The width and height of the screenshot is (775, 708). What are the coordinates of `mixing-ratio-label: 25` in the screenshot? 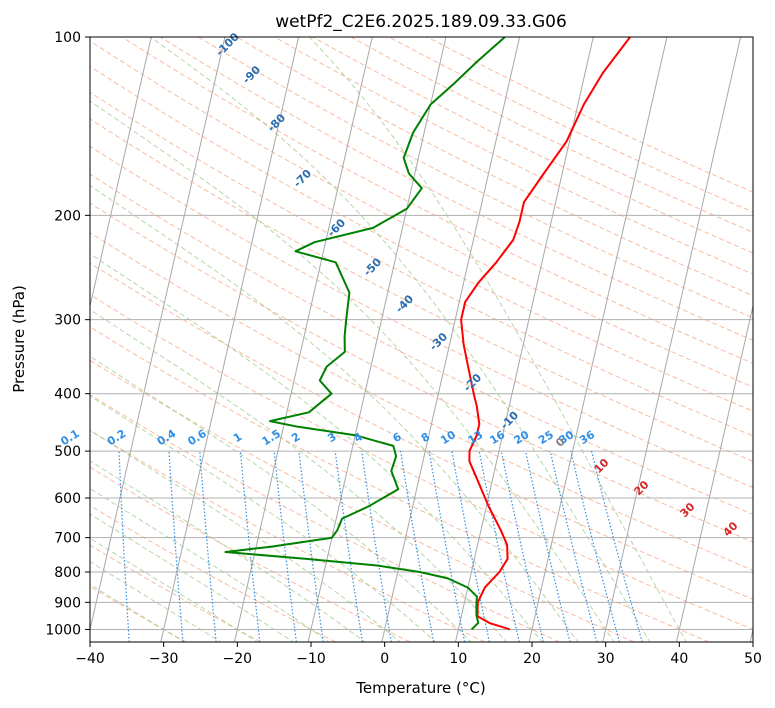 It's located at (546, 437).